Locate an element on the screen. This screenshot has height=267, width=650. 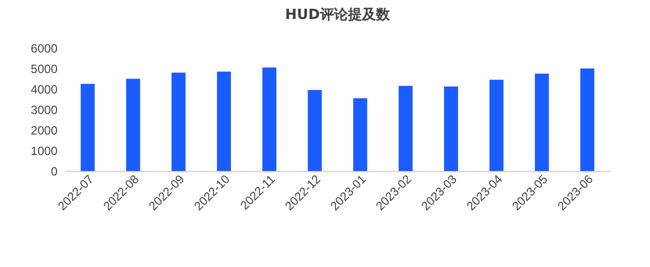
y-tick-label: 2000 is located at coordinates (44, 131).